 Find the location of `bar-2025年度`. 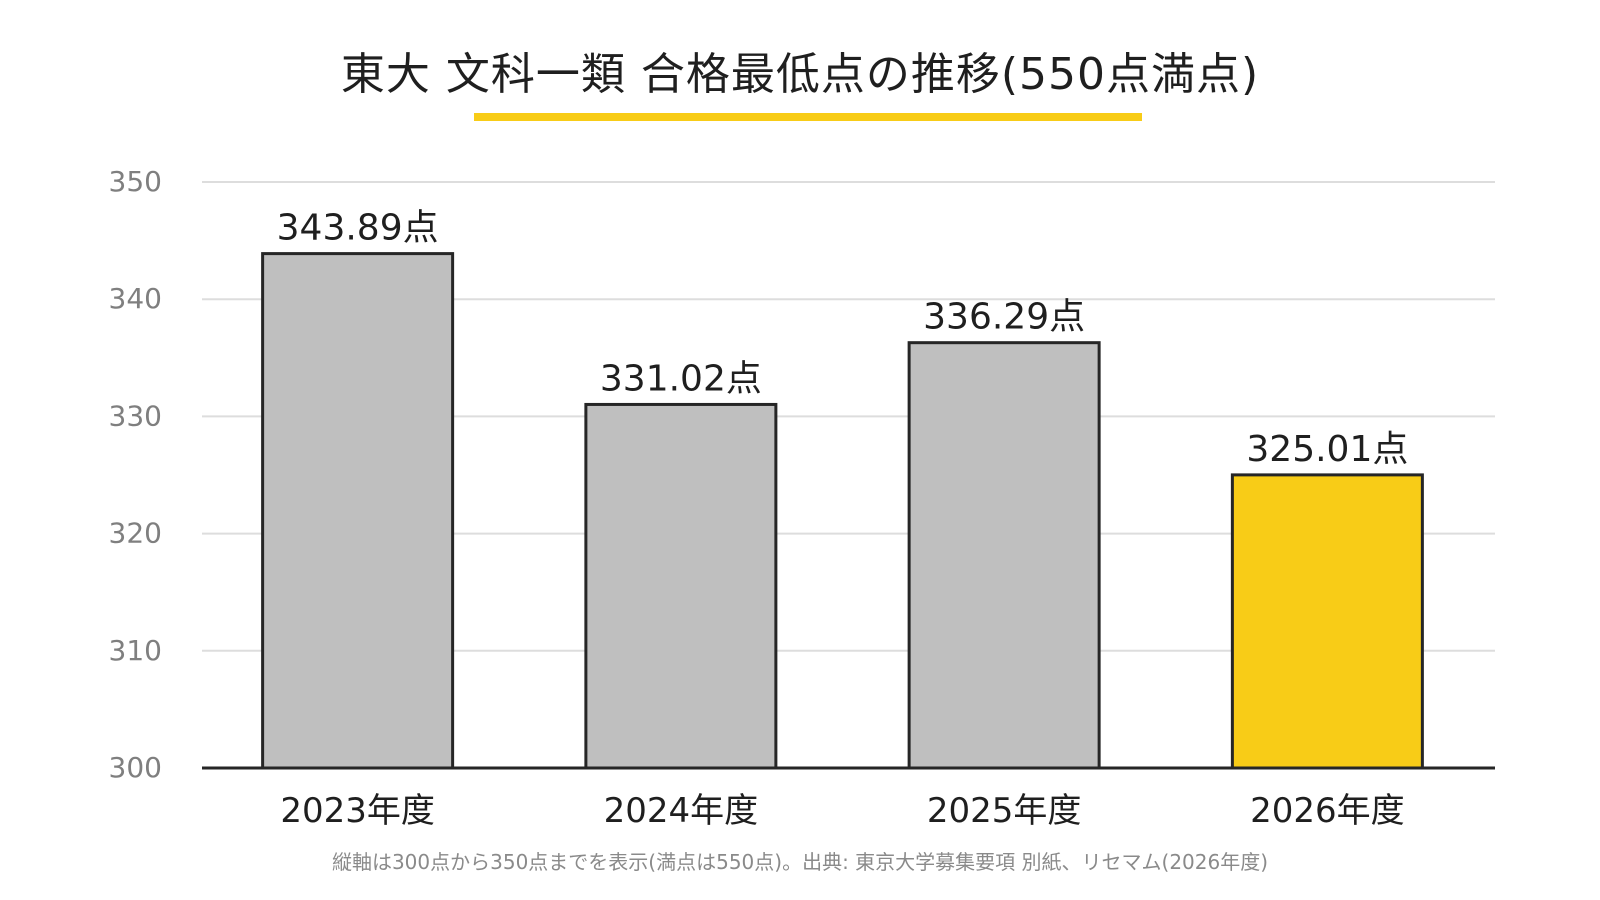

bar-2025年度 is located at coordinates (1004, 555).